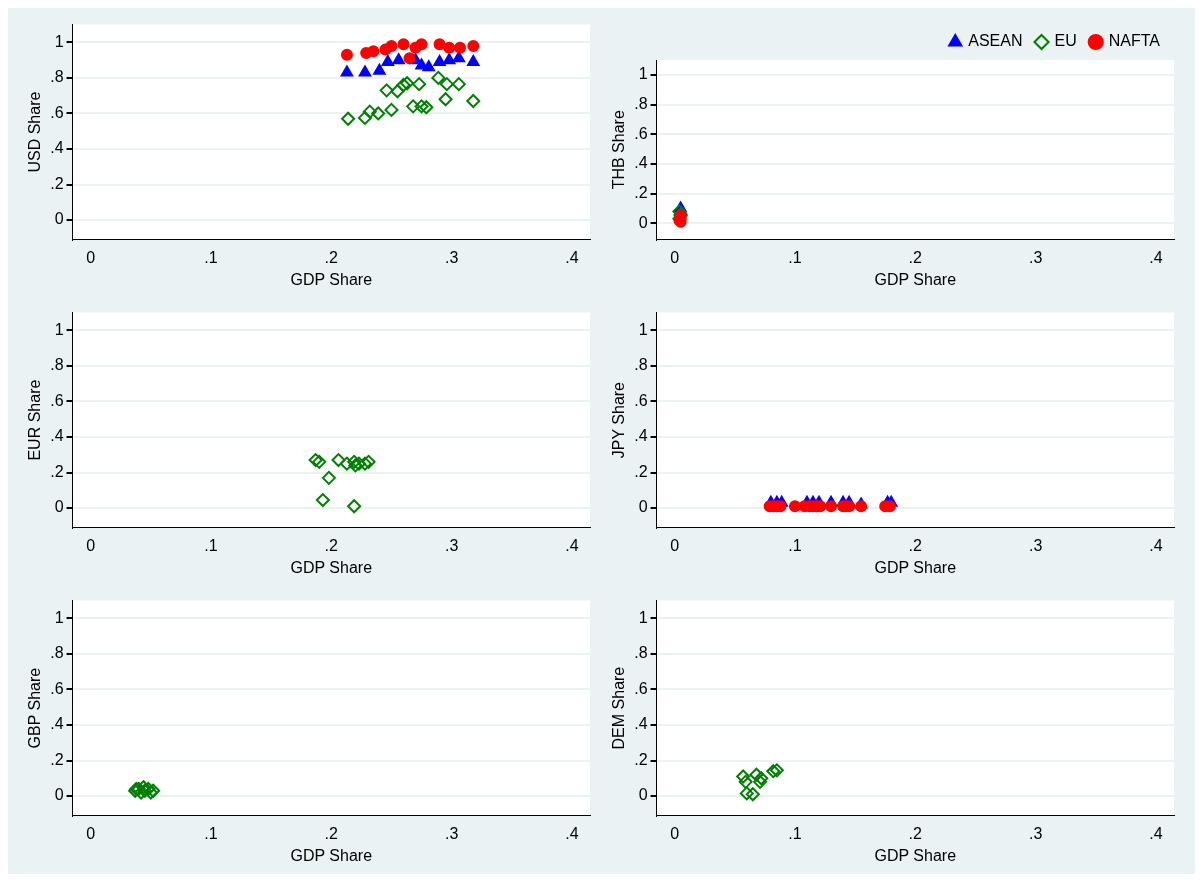  Describe the element at coordinates (1065, 41) in the screenshot. I see `legend-label: EU` at that location.